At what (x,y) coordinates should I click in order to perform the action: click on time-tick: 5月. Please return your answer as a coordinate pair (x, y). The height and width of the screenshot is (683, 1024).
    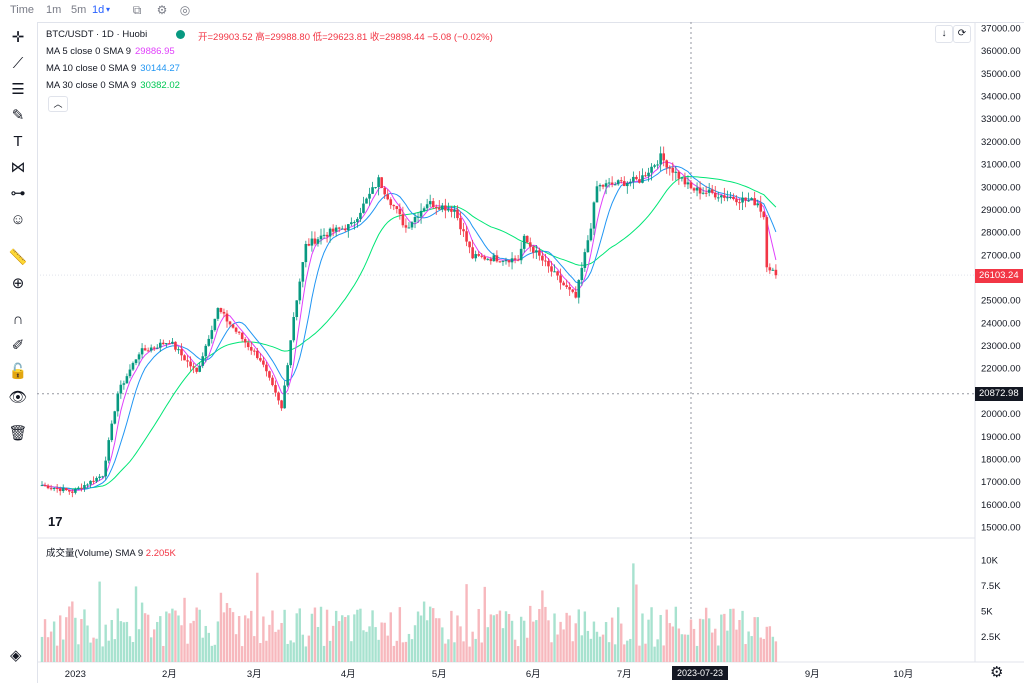
    Looking at the image, I should click on (439, 674).